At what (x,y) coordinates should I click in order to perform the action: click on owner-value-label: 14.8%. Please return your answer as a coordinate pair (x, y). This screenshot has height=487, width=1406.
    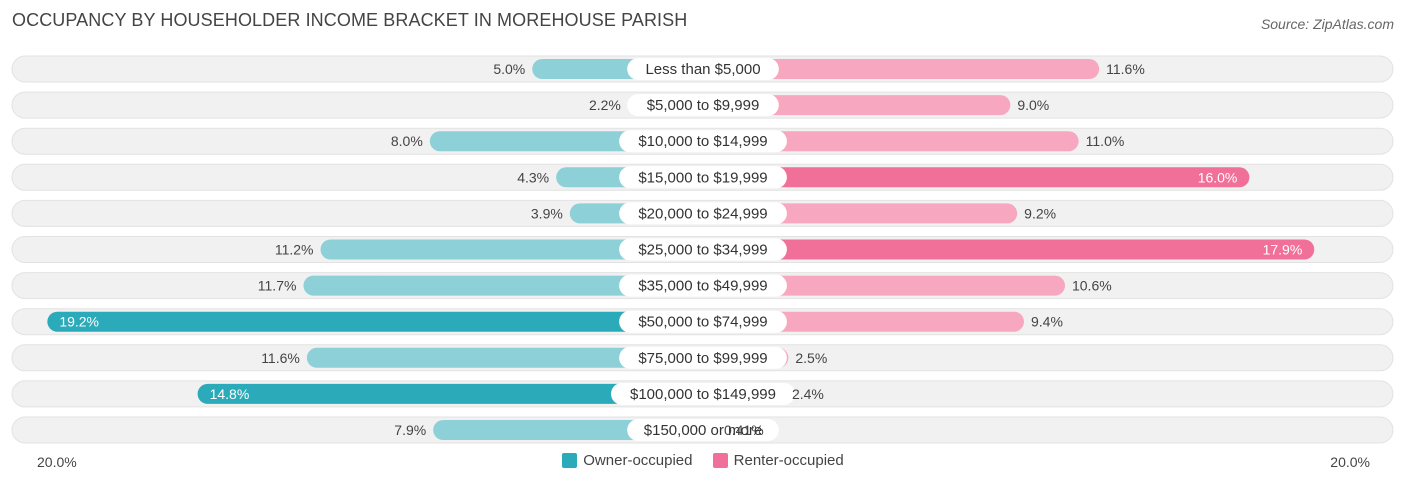
    Looking at the image, I should click on (230, 394).